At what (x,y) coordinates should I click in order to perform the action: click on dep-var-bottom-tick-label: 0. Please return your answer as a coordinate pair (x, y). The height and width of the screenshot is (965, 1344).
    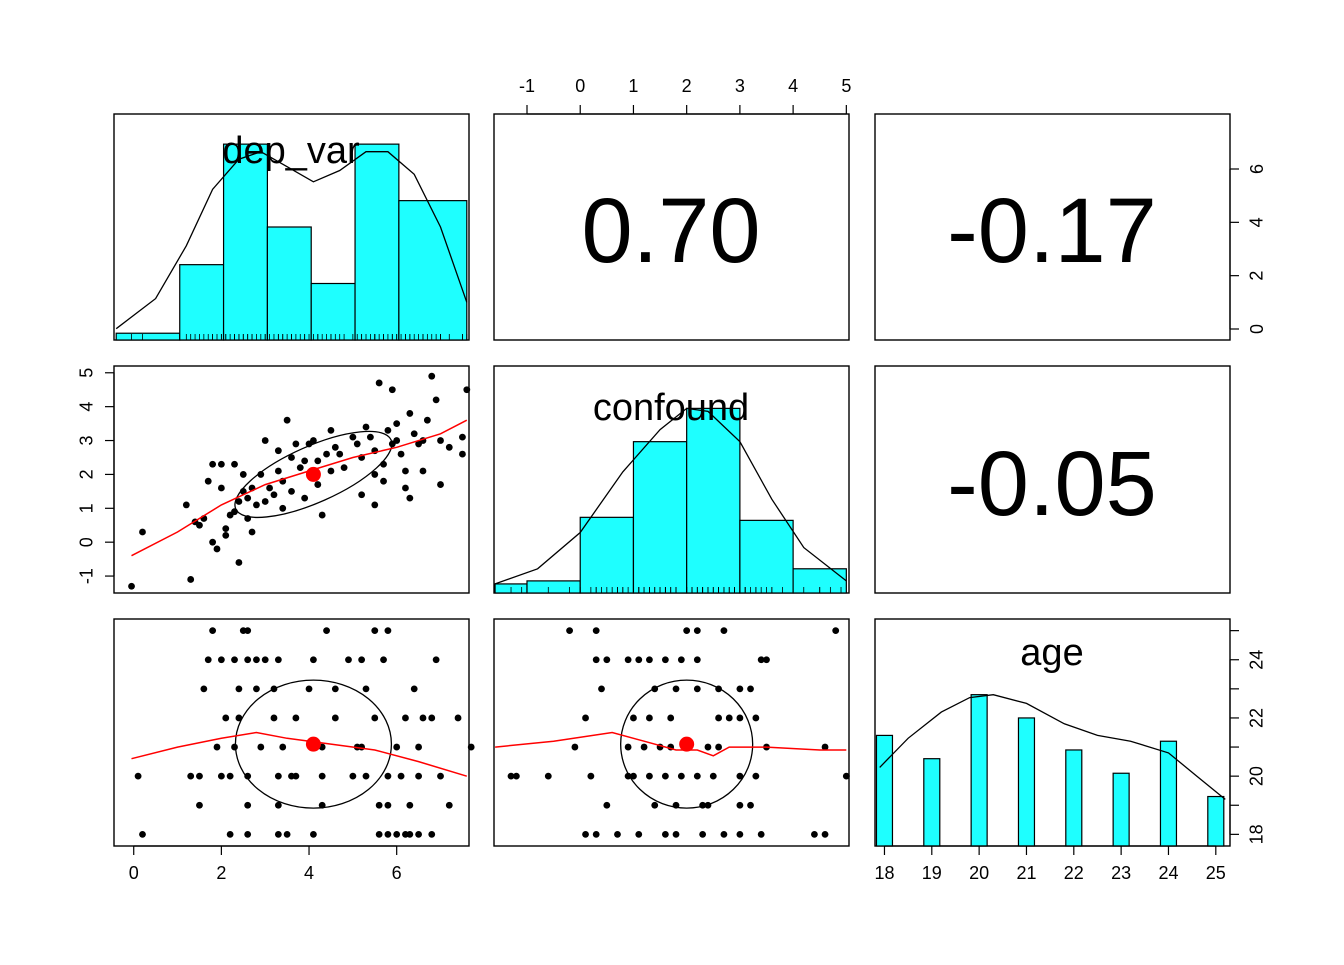
    Looking at the image, I should click on (134, 873).